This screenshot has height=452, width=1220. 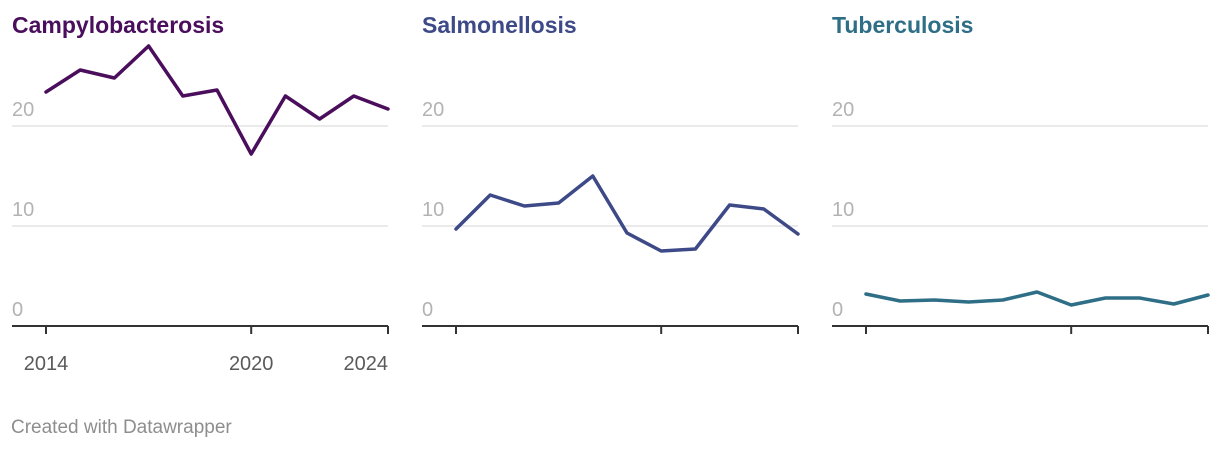 What do you see at coordinates (121, 427) in the screenshot?
I see `datawrapper-credit: Created with Datawrapper` at bounding box center [121, 427].